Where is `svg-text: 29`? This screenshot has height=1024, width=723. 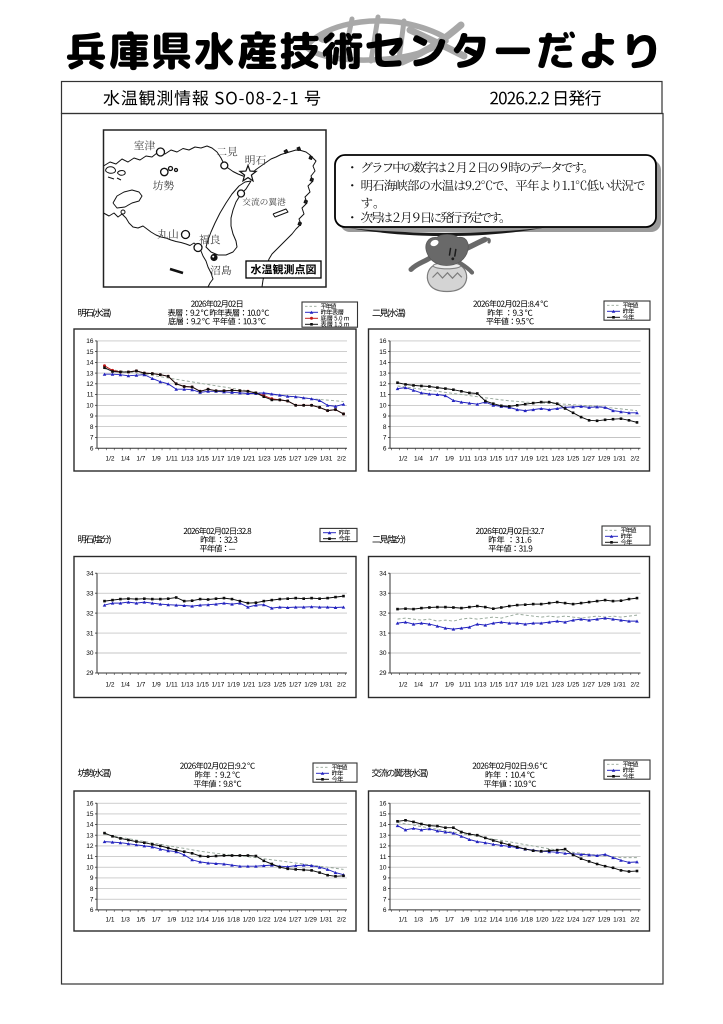 svg-text: 29 is located at coordinates (90, 673).